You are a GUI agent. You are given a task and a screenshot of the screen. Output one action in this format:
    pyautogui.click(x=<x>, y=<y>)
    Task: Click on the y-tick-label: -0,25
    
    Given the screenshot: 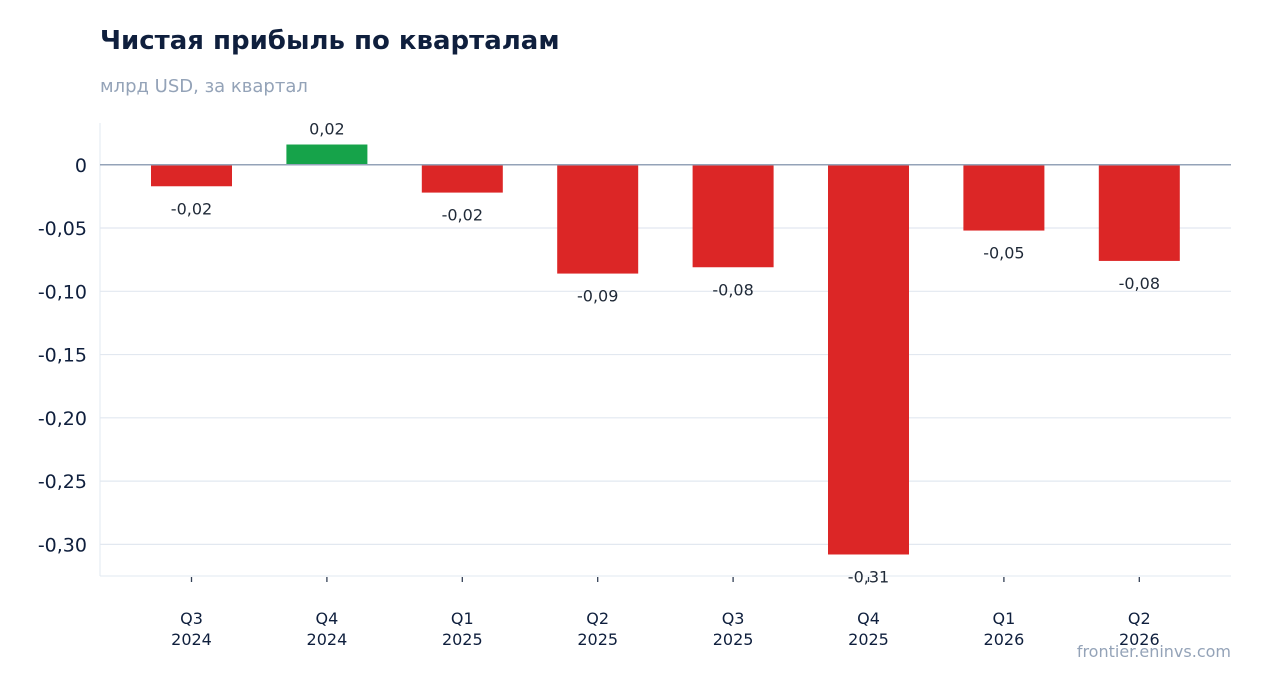 What is the action you would take?
    pyautogui.click(x=62, y=482)
    